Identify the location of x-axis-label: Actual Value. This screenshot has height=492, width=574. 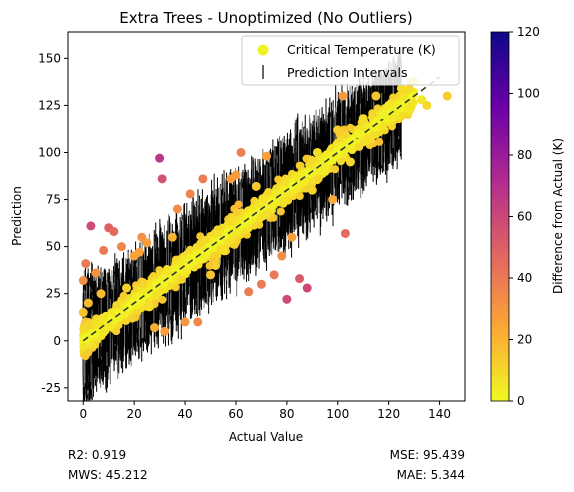
(266, 437).